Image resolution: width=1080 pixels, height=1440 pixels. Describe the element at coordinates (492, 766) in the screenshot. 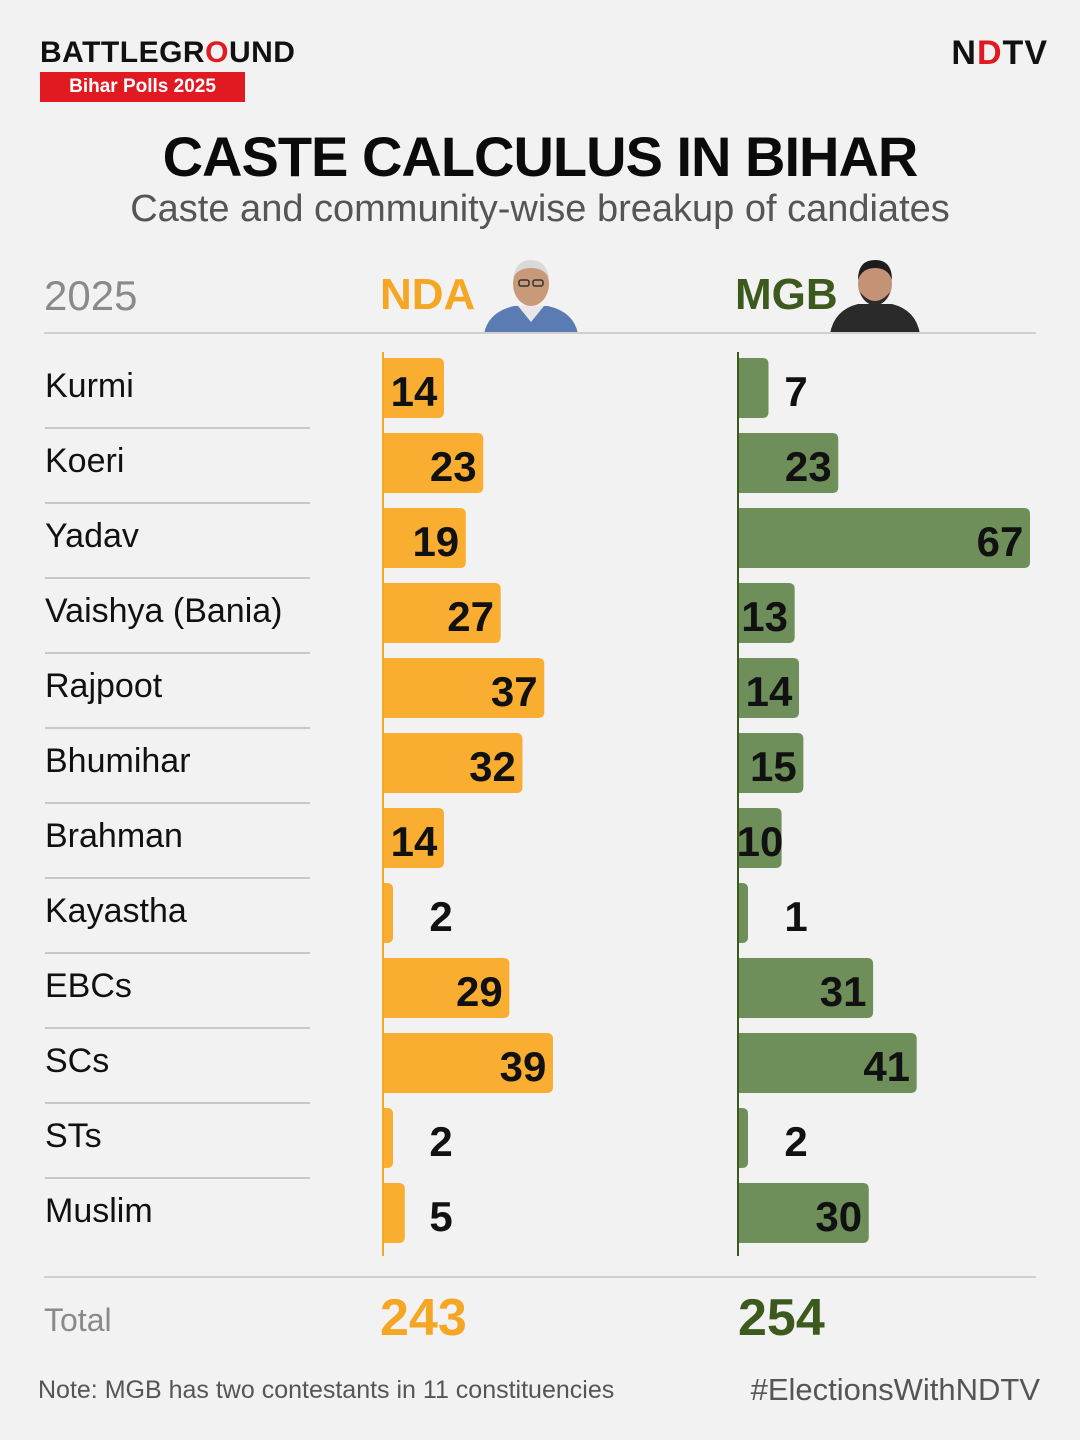

I see `nda-value-label: 32` at that location.